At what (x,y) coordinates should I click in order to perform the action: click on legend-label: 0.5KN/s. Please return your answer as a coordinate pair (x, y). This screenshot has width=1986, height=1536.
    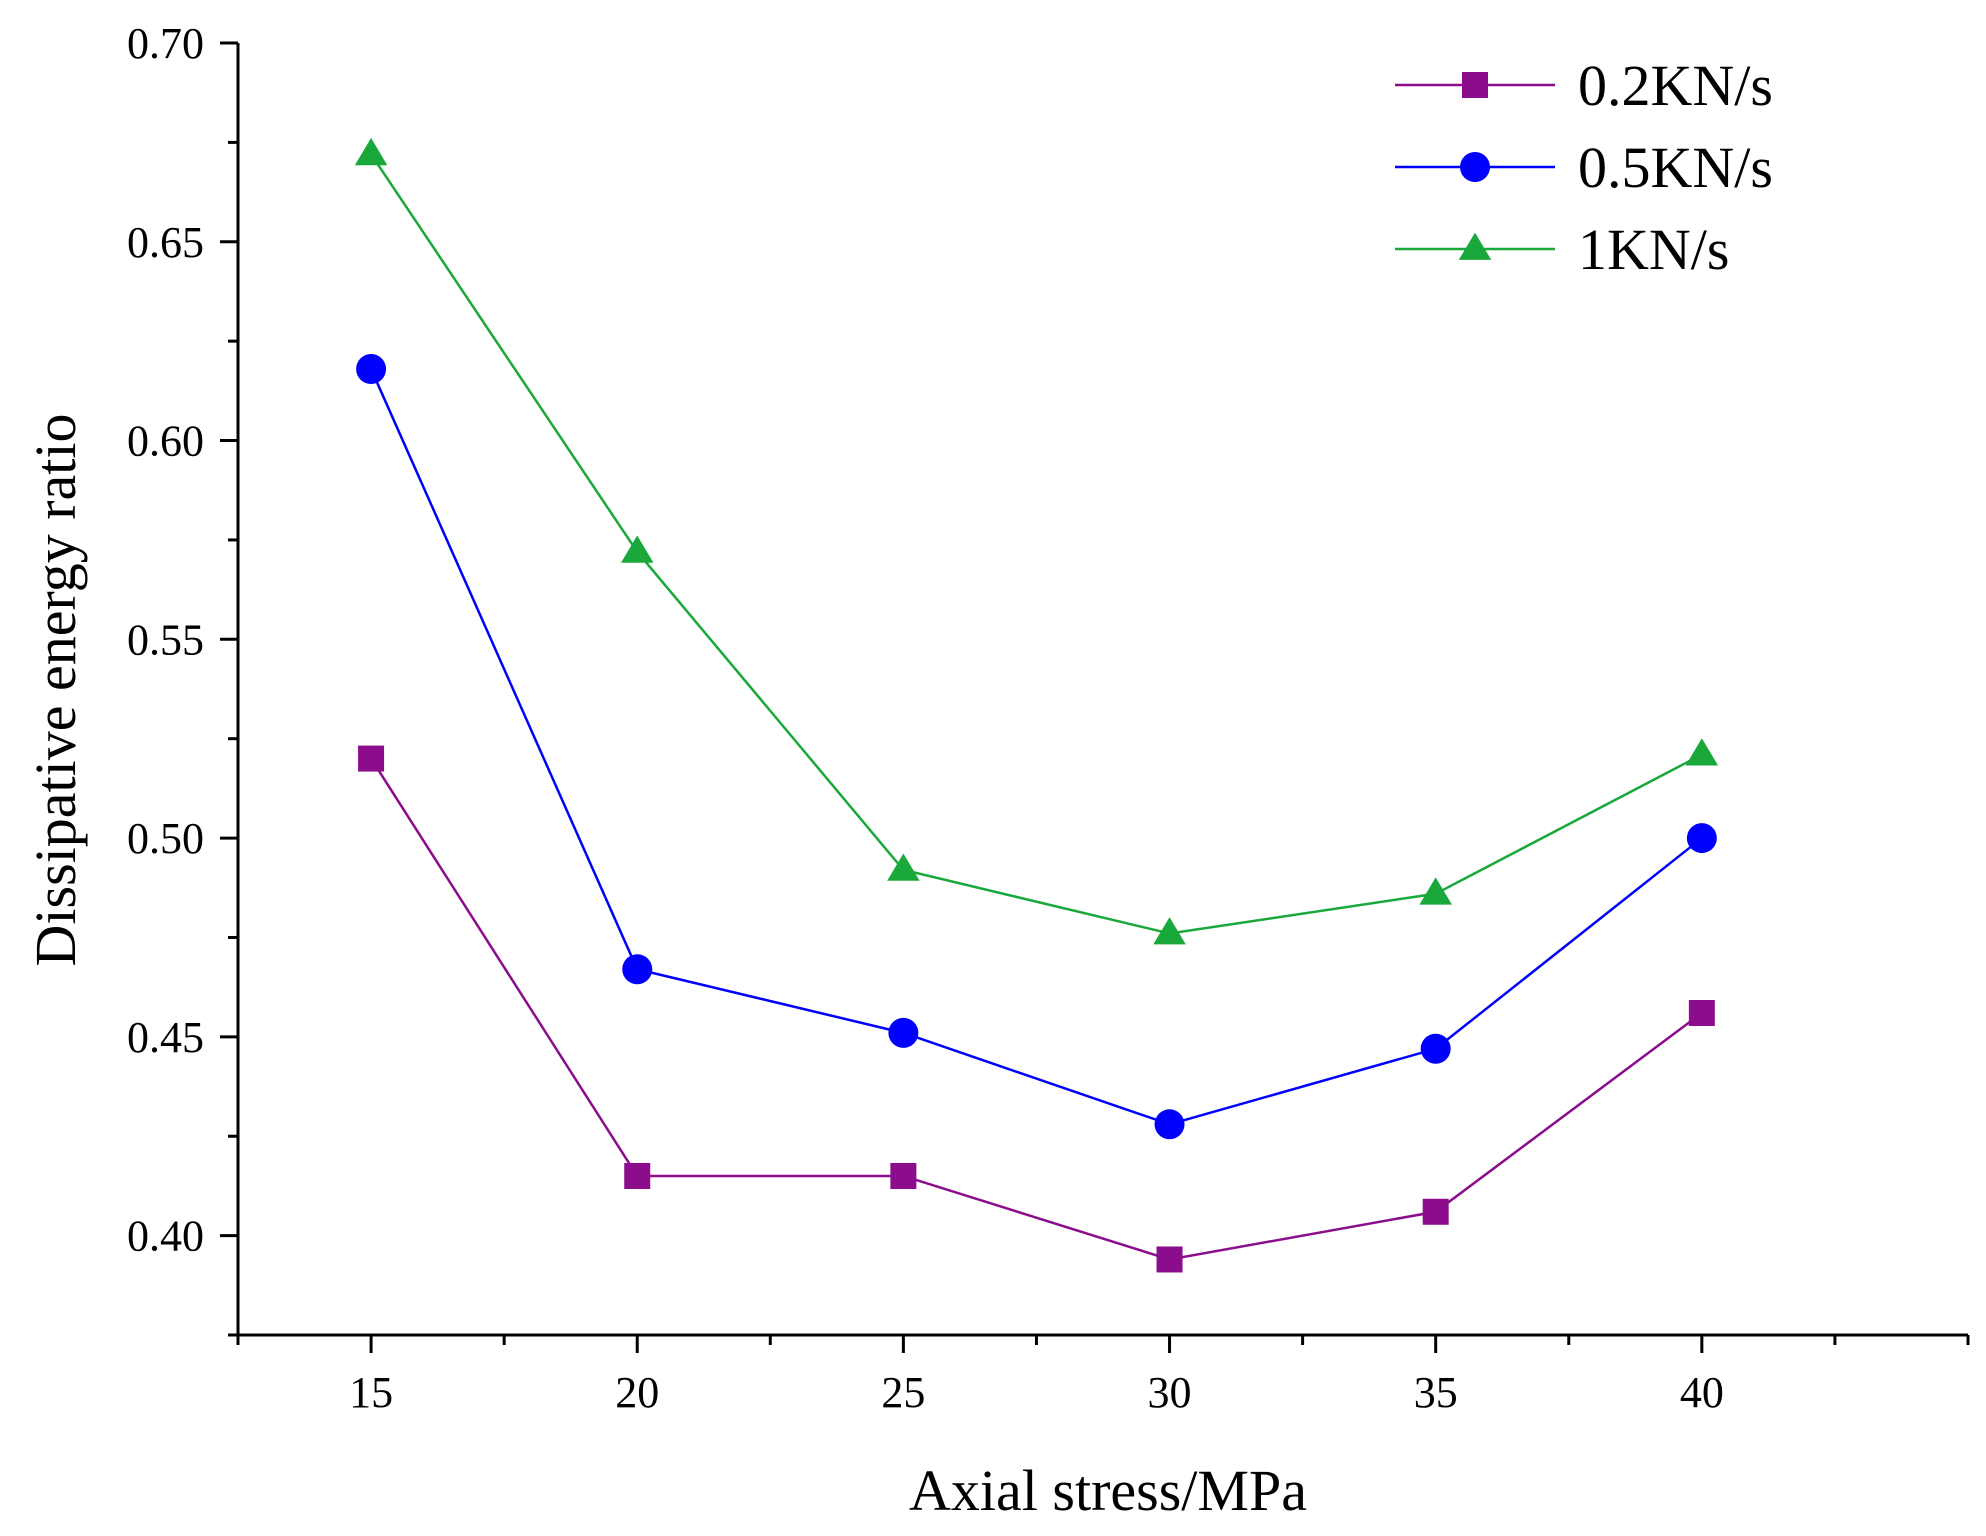
    Looking at the image, I should click on (1675, 167).